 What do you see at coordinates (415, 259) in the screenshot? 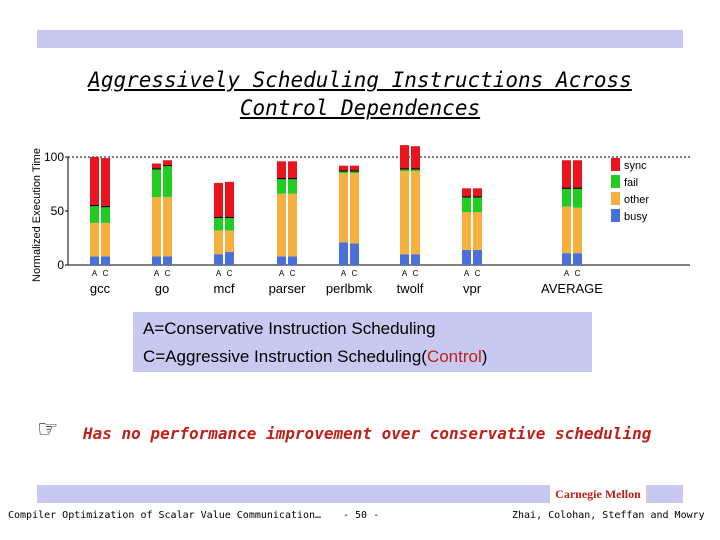
I see `bar-twolf-C-busy` at bounding box center [415, 259].